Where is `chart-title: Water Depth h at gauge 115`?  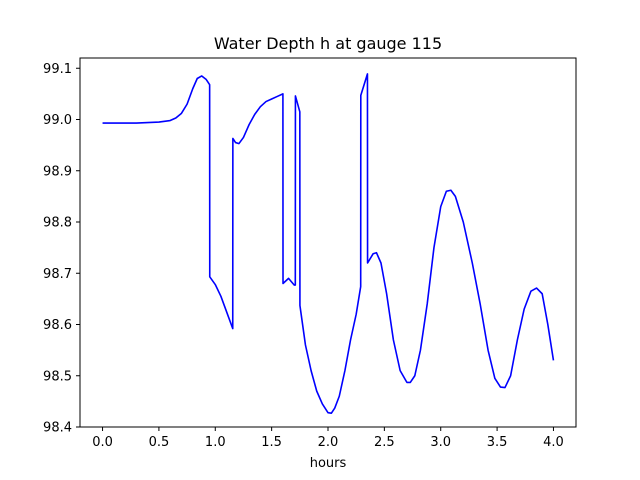
chart-title: Water Depth h at gauge 115 is located at coordinates (328, 43).